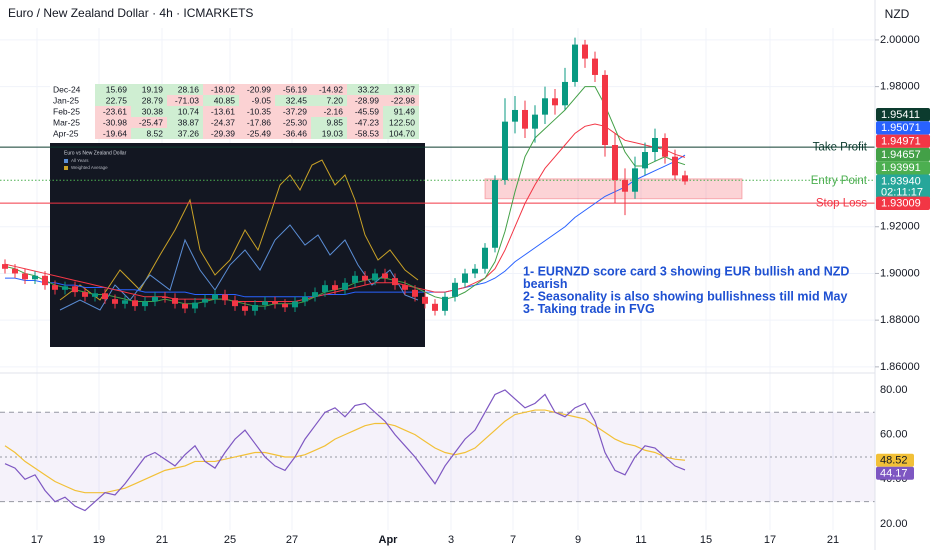 The width and height of the screenshot is (932, 550). I want to click on x-tick-label: 25, so click(230, 540).